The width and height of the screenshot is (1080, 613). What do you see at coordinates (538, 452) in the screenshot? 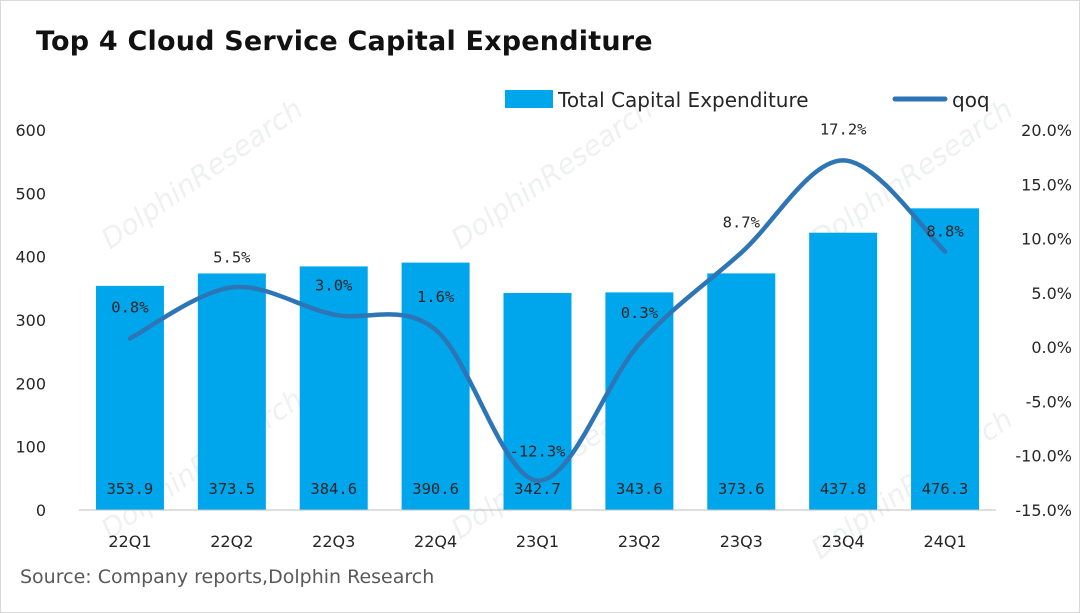
I see `qoq-value-label: -12.3%` at bounding box center [538, 452].